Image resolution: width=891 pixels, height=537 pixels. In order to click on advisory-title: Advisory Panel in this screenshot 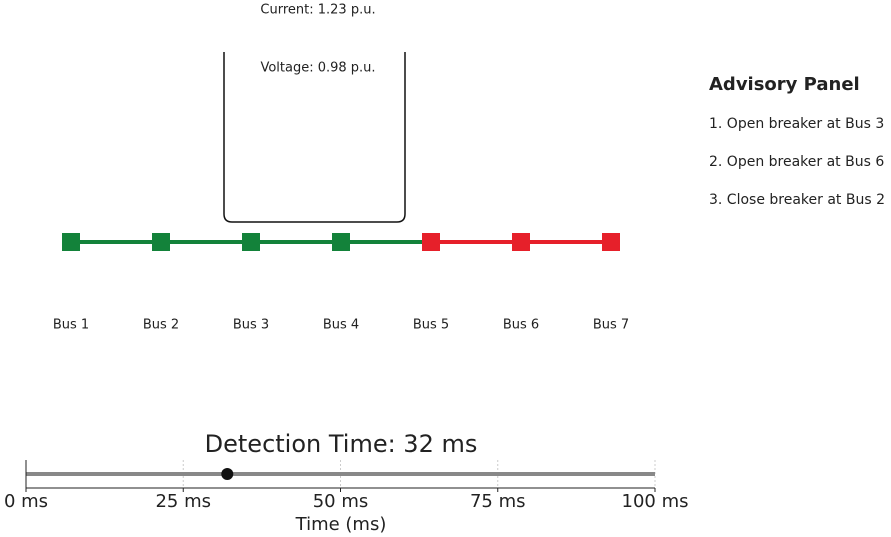, I will do `click(784, 84)`.